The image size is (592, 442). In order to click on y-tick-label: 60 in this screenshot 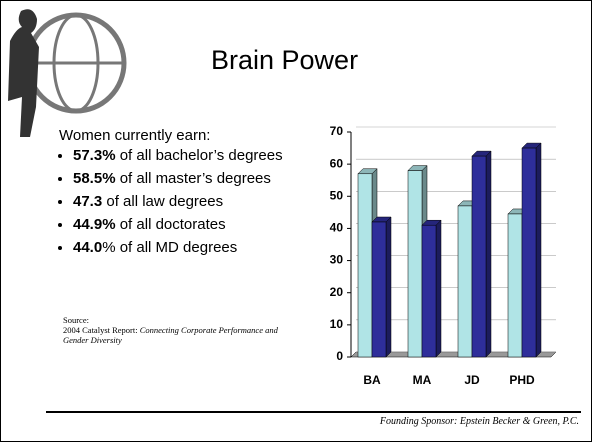, I will do `click(337, 163)`.